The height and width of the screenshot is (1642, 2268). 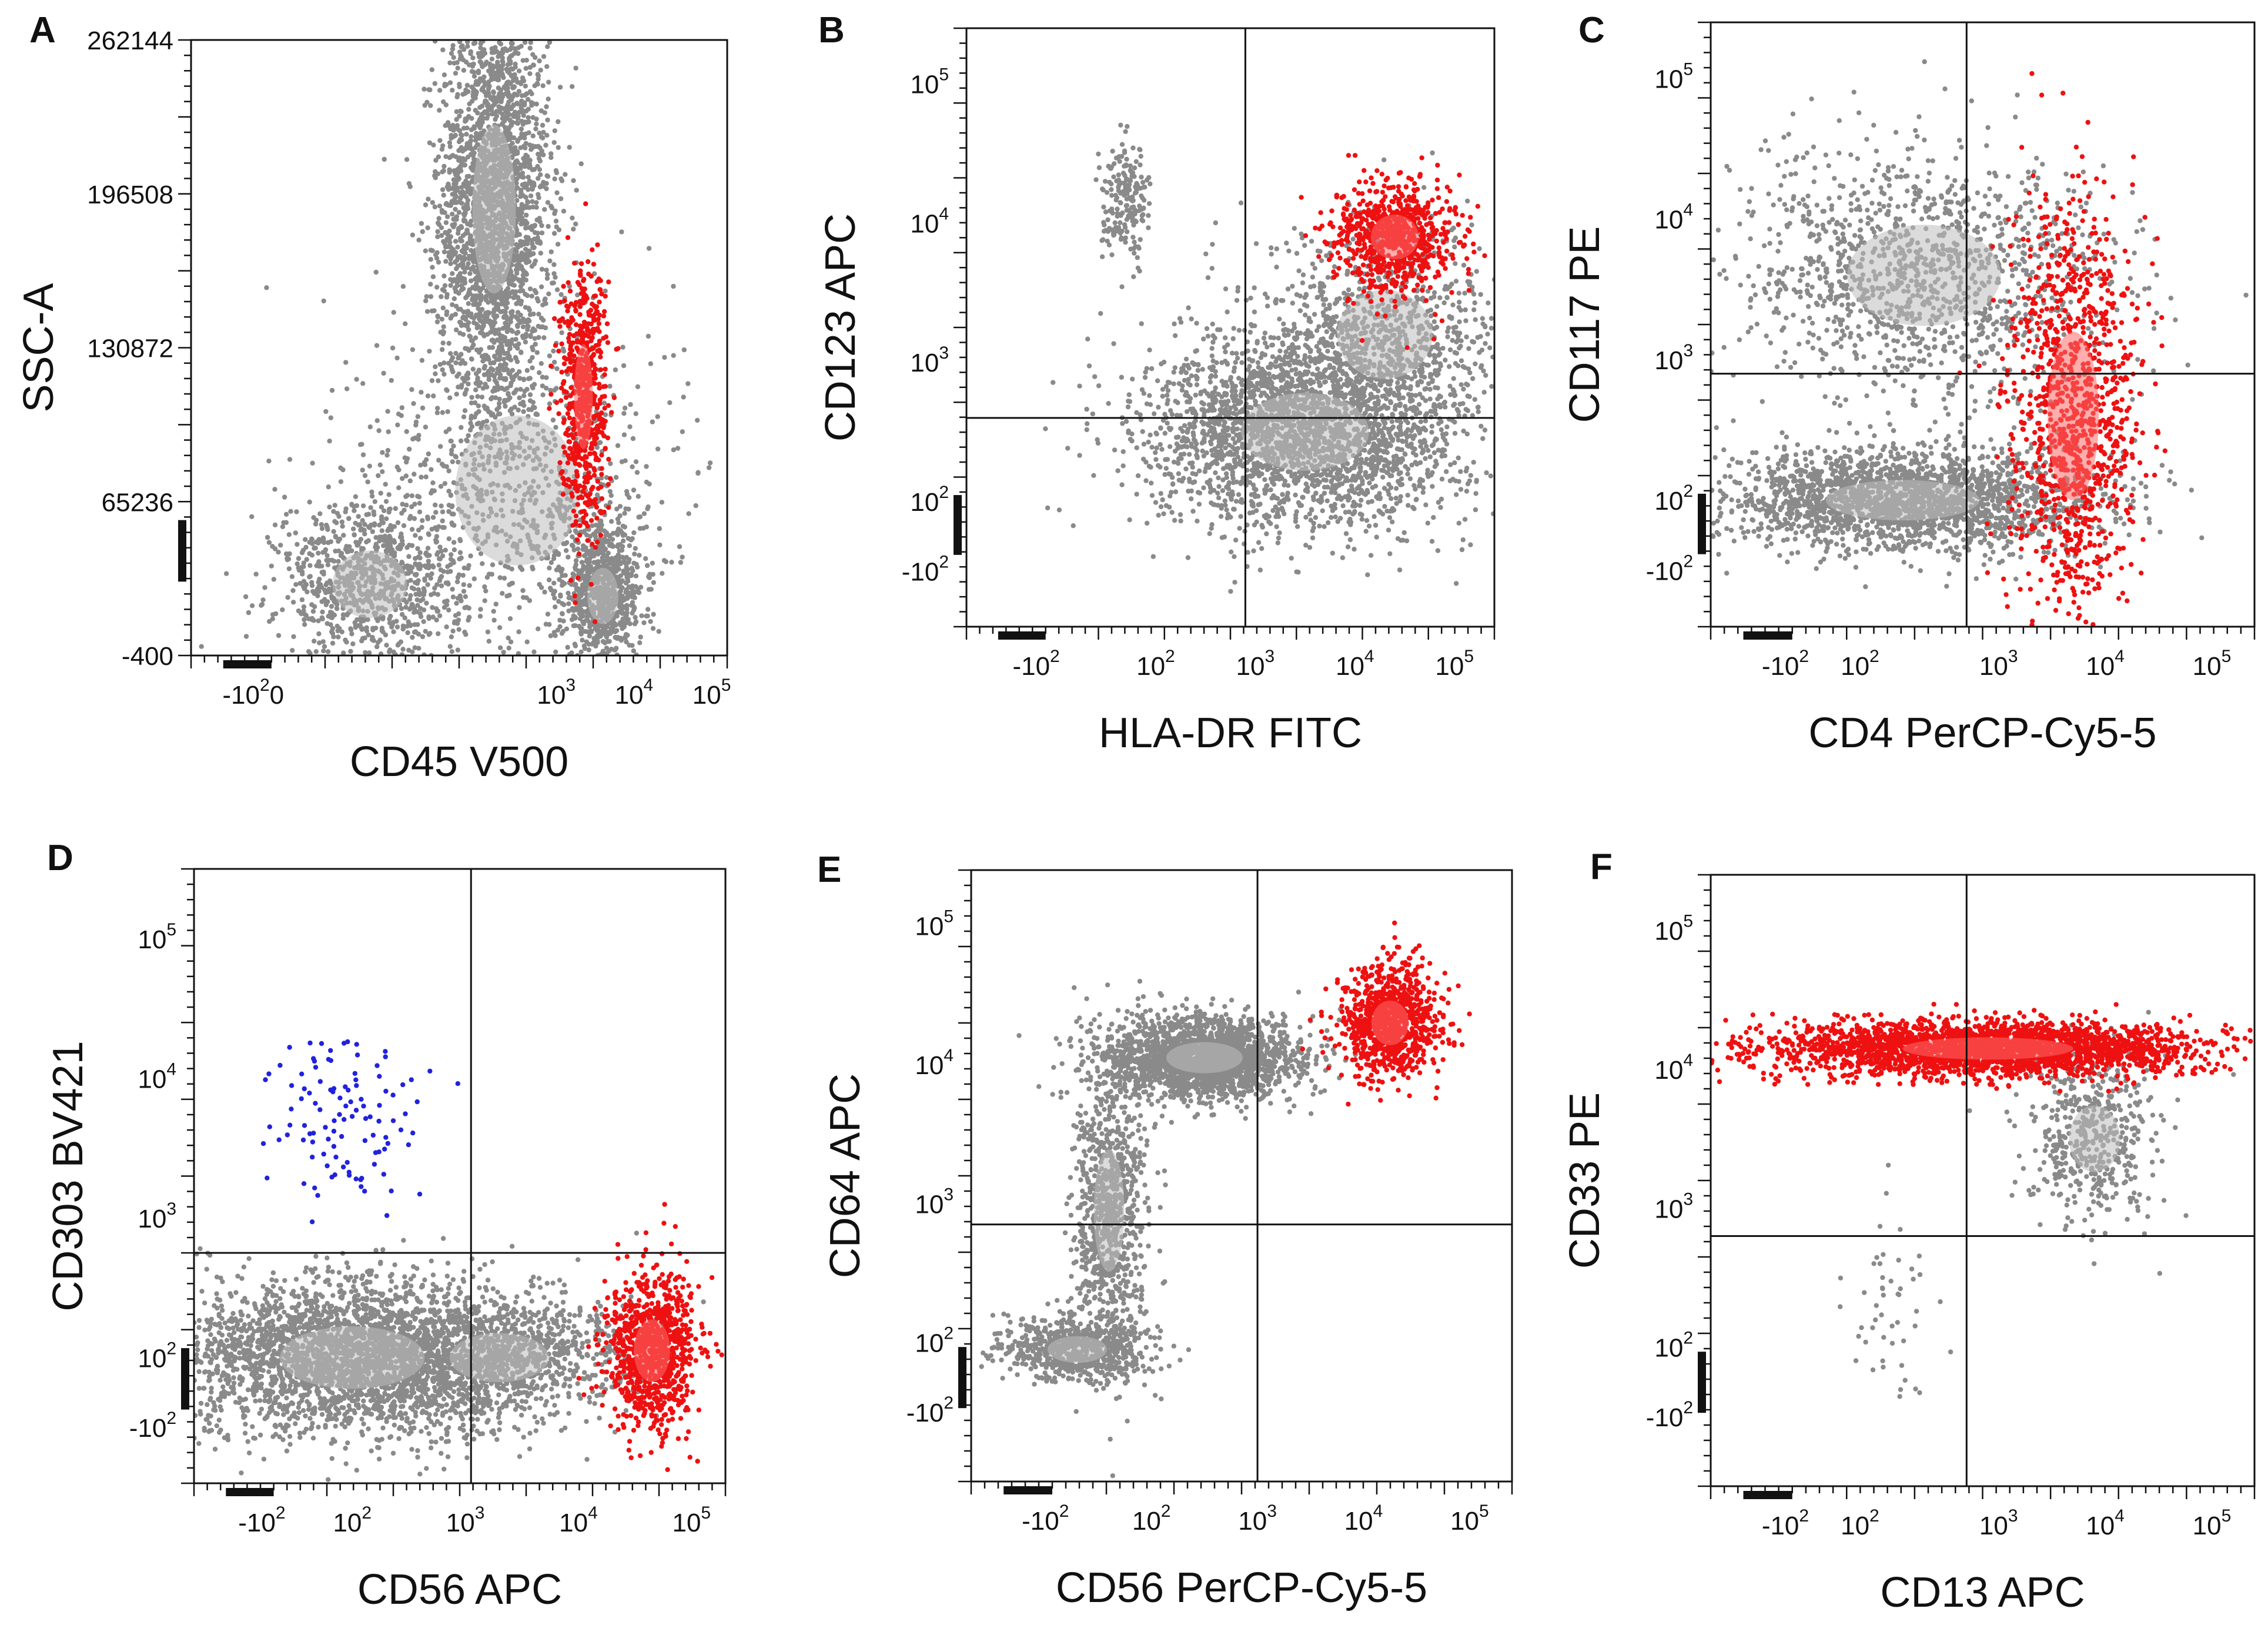 I want to click on density-core, so click(x=518, y=490).